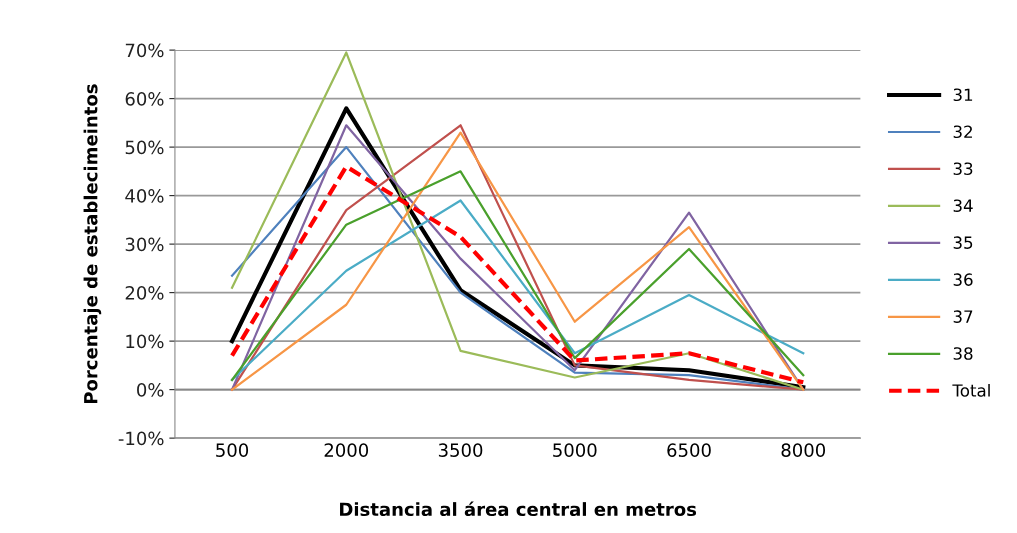 This screenshot has height=533, width=1017. Describe the element at coordinates (963, 169) in the screenshot. I see `legend-label: 33` at that location.